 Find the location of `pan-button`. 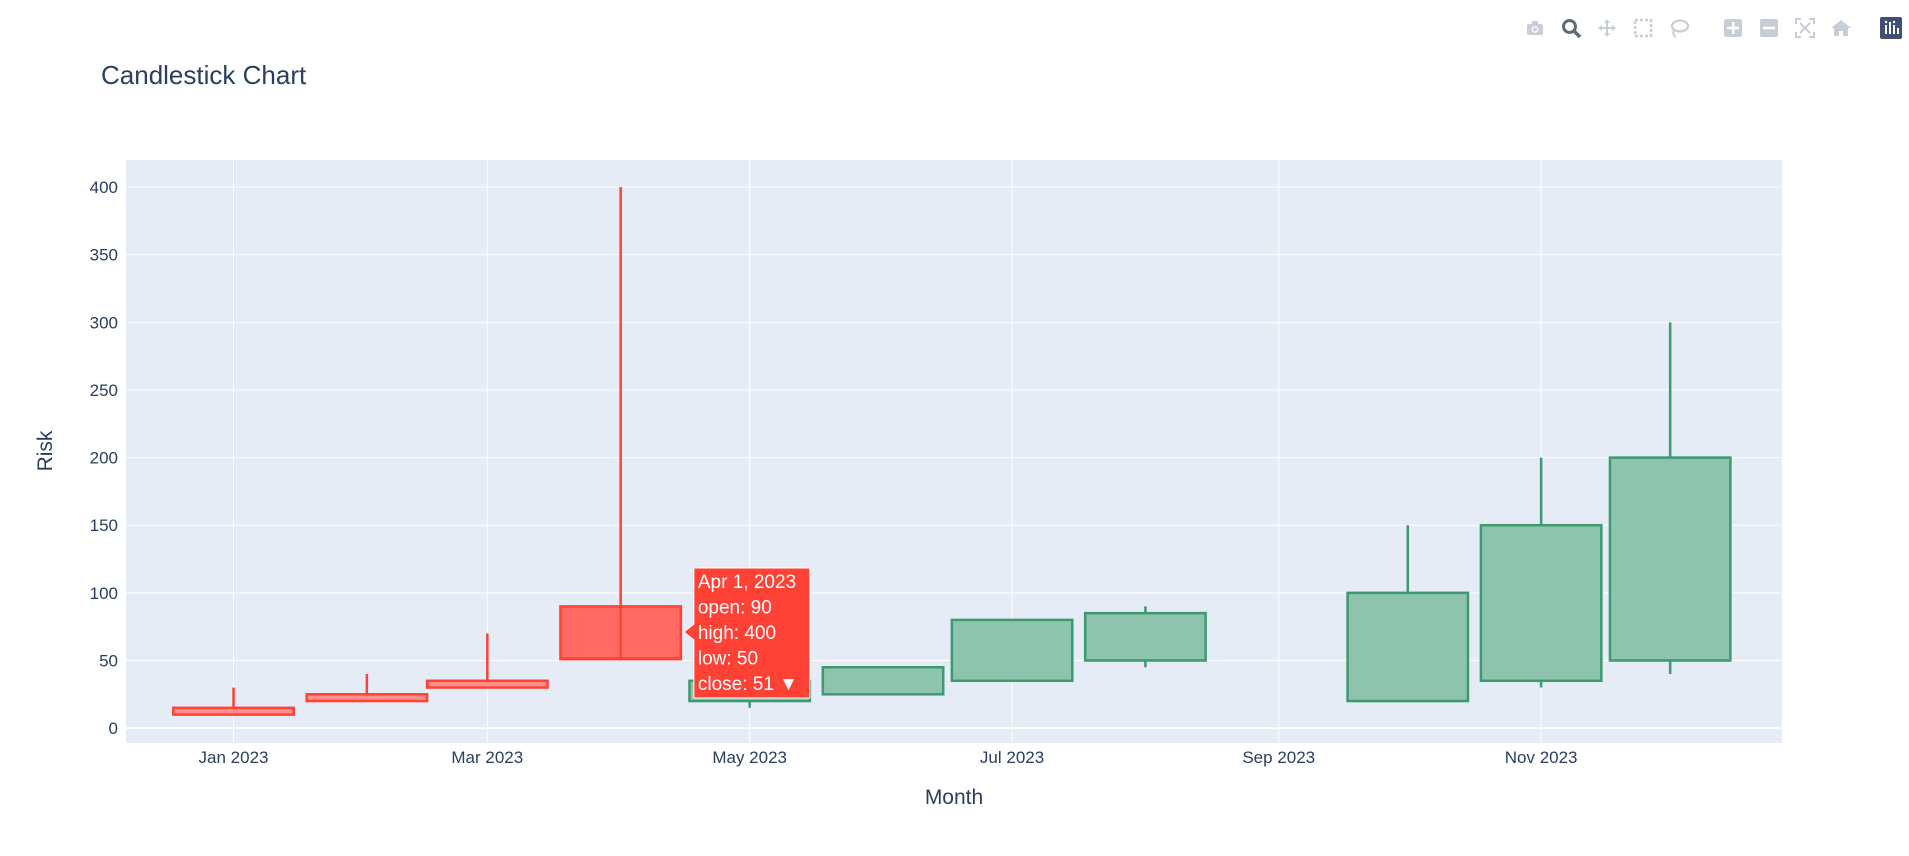

pan-button is located at coordinates (1607, 28).